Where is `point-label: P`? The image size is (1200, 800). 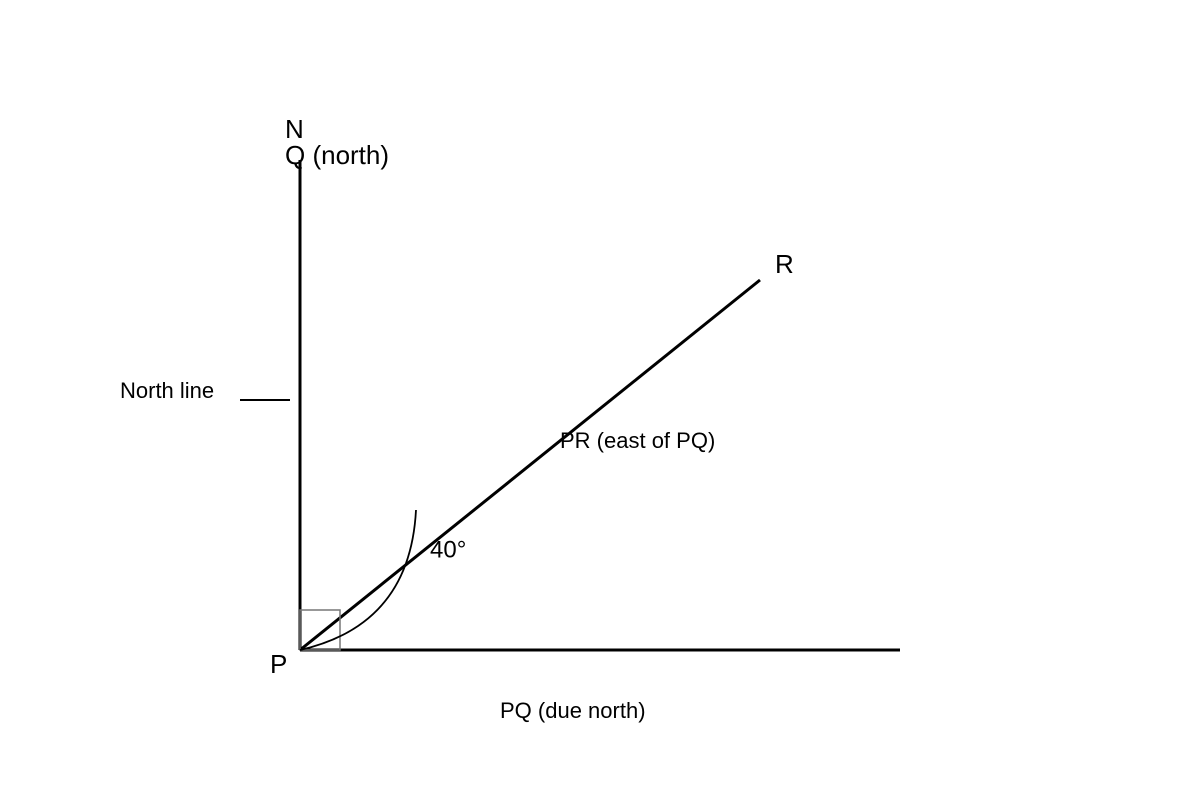
point-label: P is located at coordinates (278, 664).